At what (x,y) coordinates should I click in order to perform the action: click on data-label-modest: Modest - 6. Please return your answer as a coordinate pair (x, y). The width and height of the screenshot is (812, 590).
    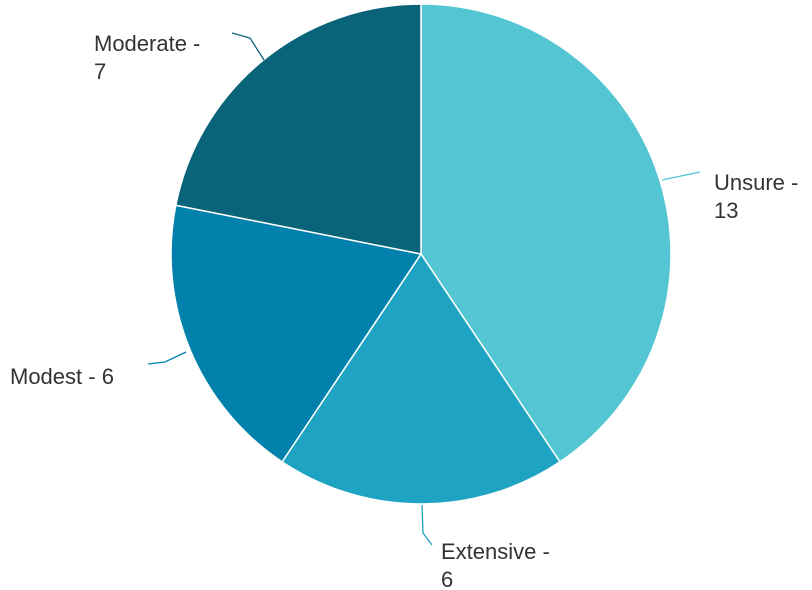
    Looking at the image, I should click on (62, 376).